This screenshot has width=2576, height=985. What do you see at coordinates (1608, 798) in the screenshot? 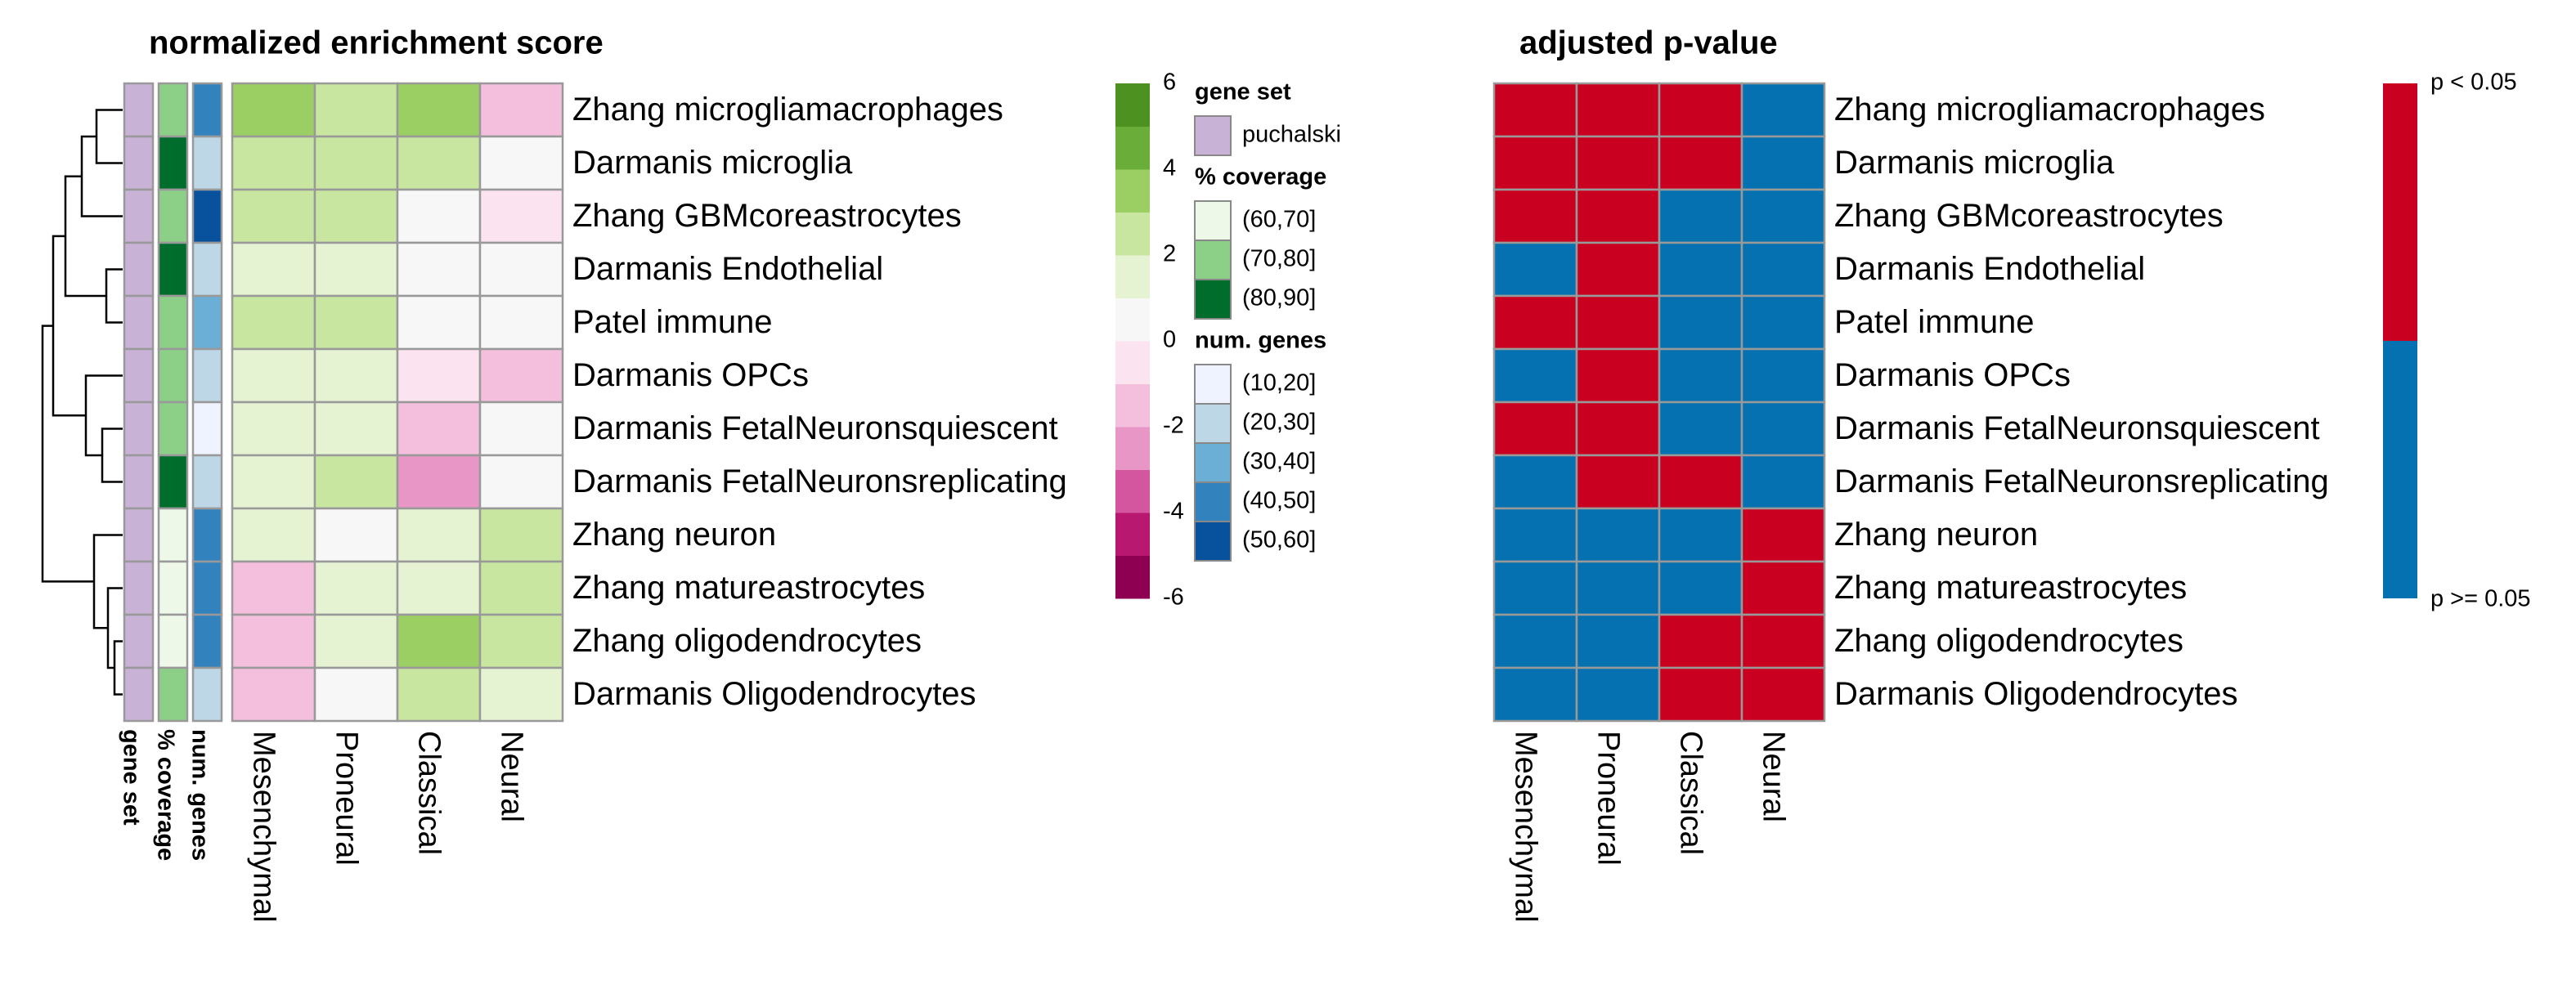
I see `column-label: Proneural` at bounding box center [1608, 798].